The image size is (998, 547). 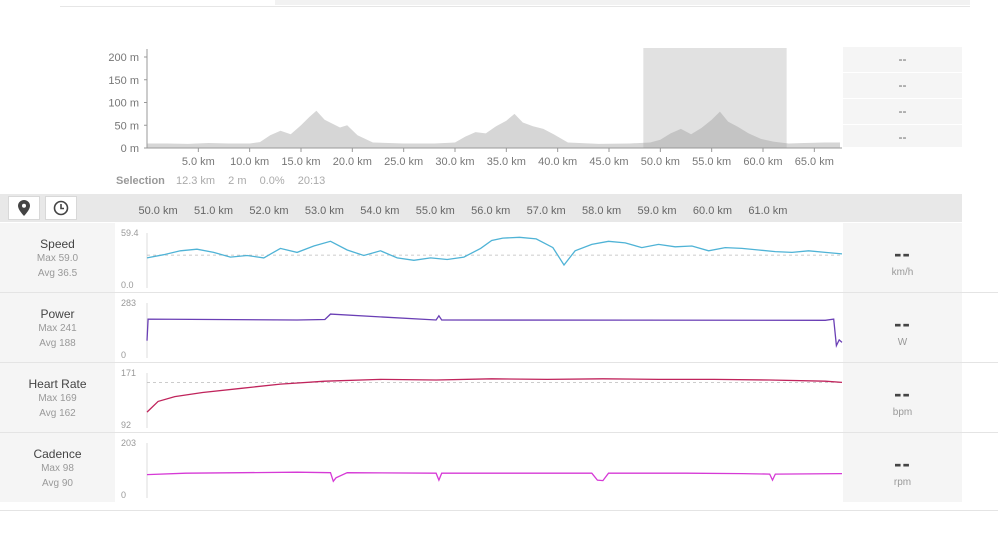 I want to click on hr-unit: bpm, so click(x=902, y=412).